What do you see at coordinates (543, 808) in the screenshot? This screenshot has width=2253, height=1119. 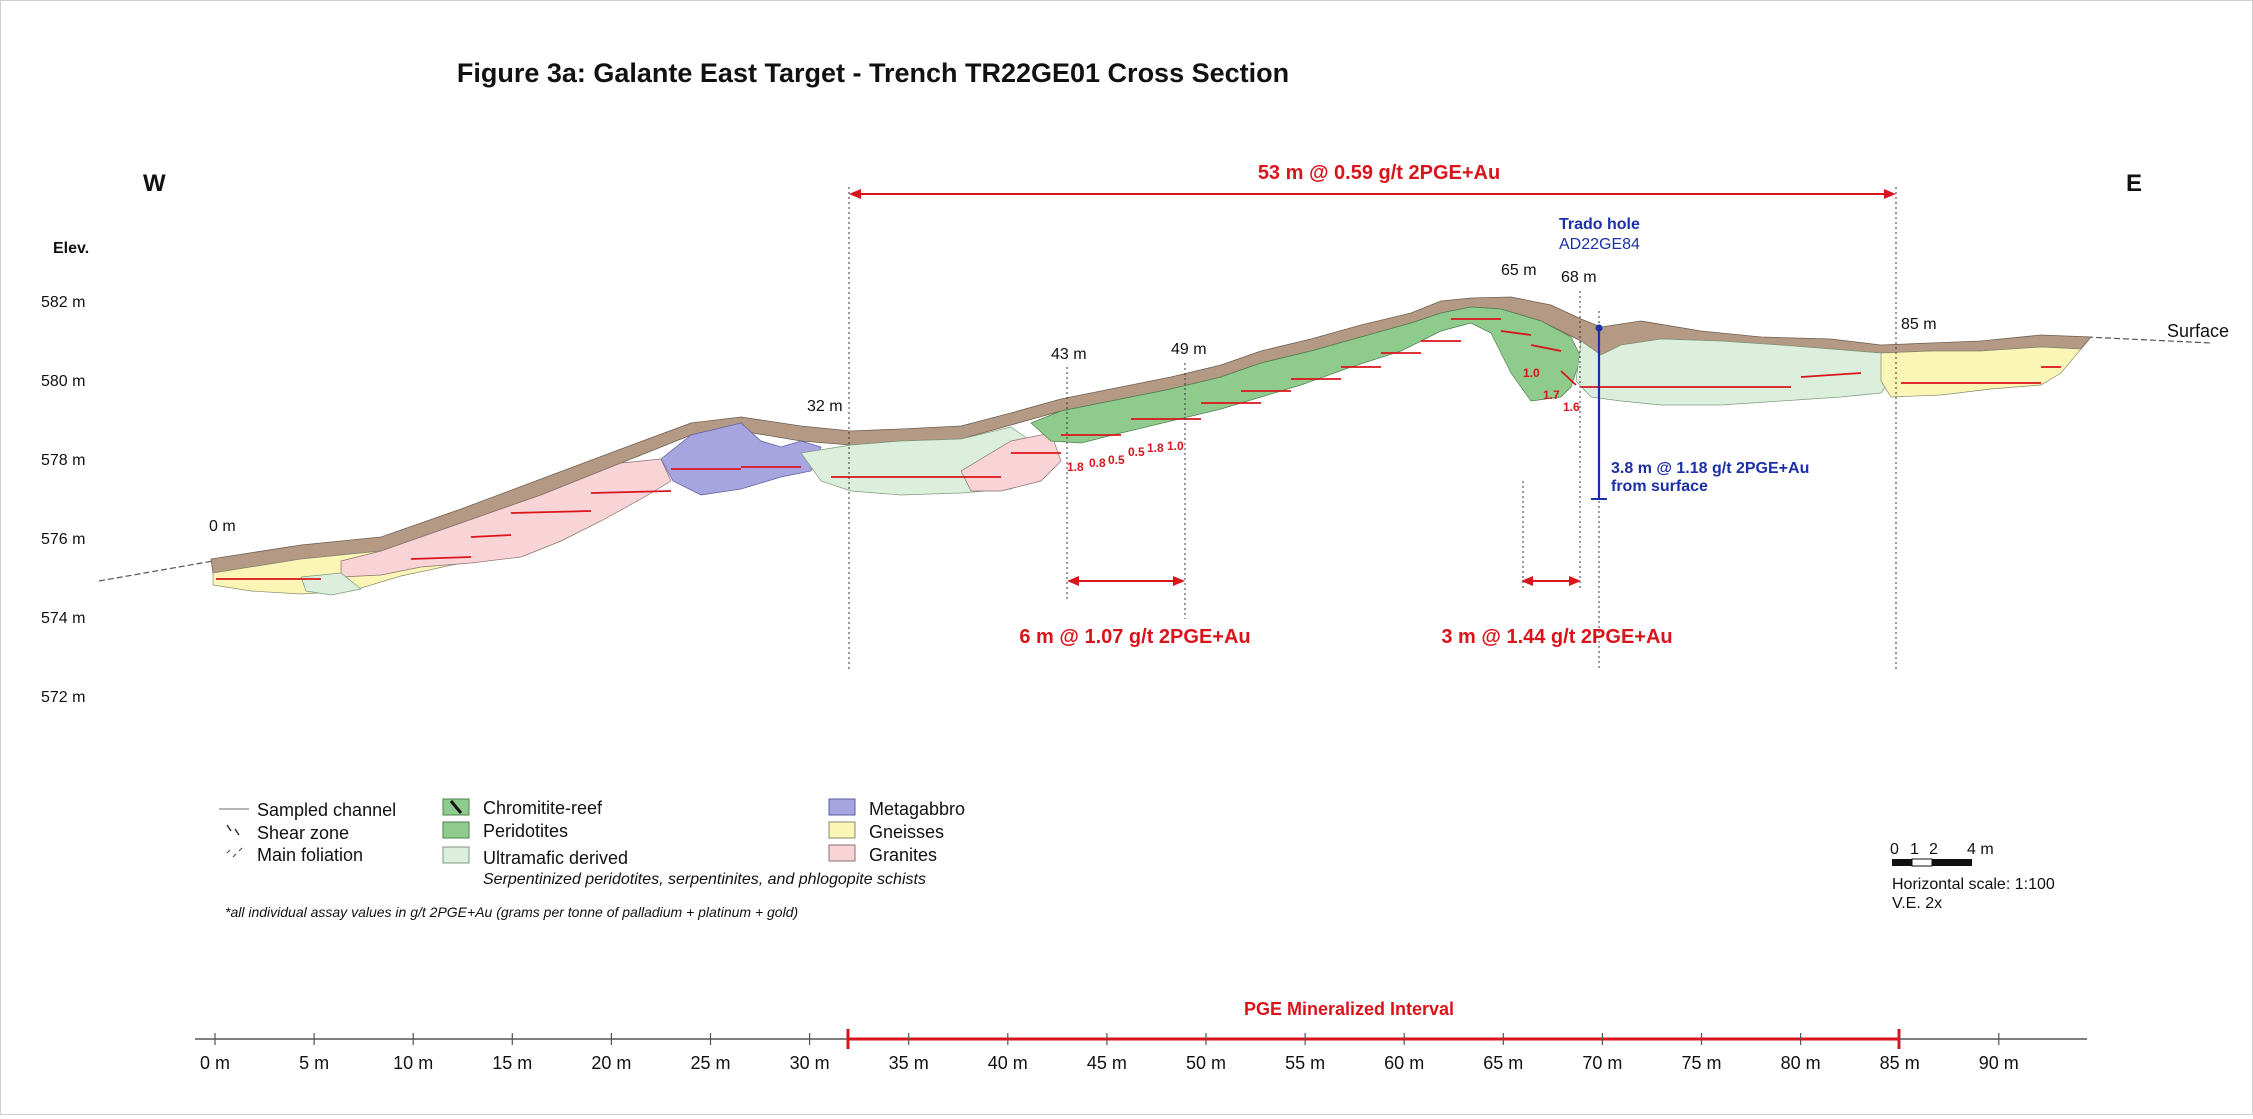 I see `legend-chromitite: Chromitite-reef` at bounding box center [543, 808].